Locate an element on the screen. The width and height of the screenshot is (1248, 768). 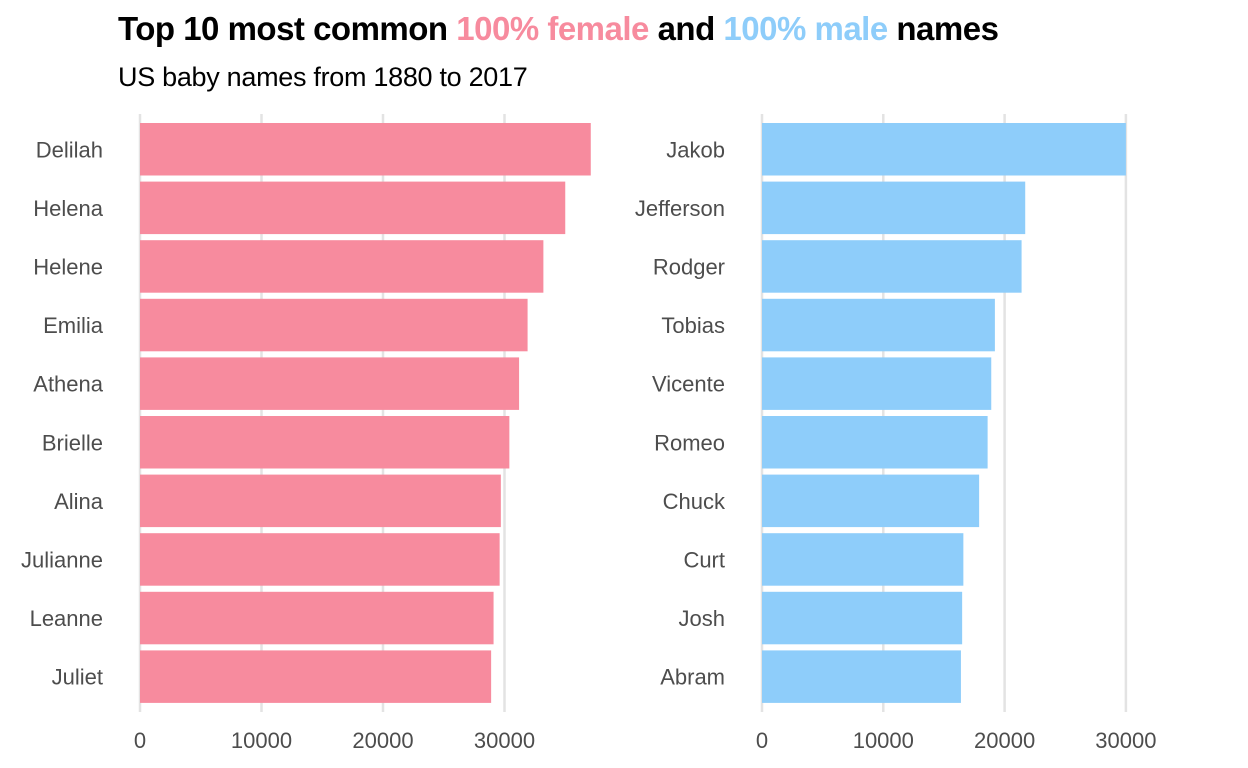
male-category-label: Josh is located at coordinates (702, 618).